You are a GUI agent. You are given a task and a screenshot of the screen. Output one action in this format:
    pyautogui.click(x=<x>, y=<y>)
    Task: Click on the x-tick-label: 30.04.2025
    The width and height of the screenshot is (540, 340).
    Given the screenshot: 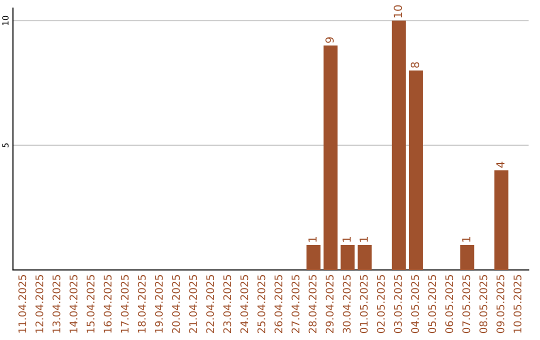 What is the action you would take?
    pyautogui.click(x=346, y=304)
    